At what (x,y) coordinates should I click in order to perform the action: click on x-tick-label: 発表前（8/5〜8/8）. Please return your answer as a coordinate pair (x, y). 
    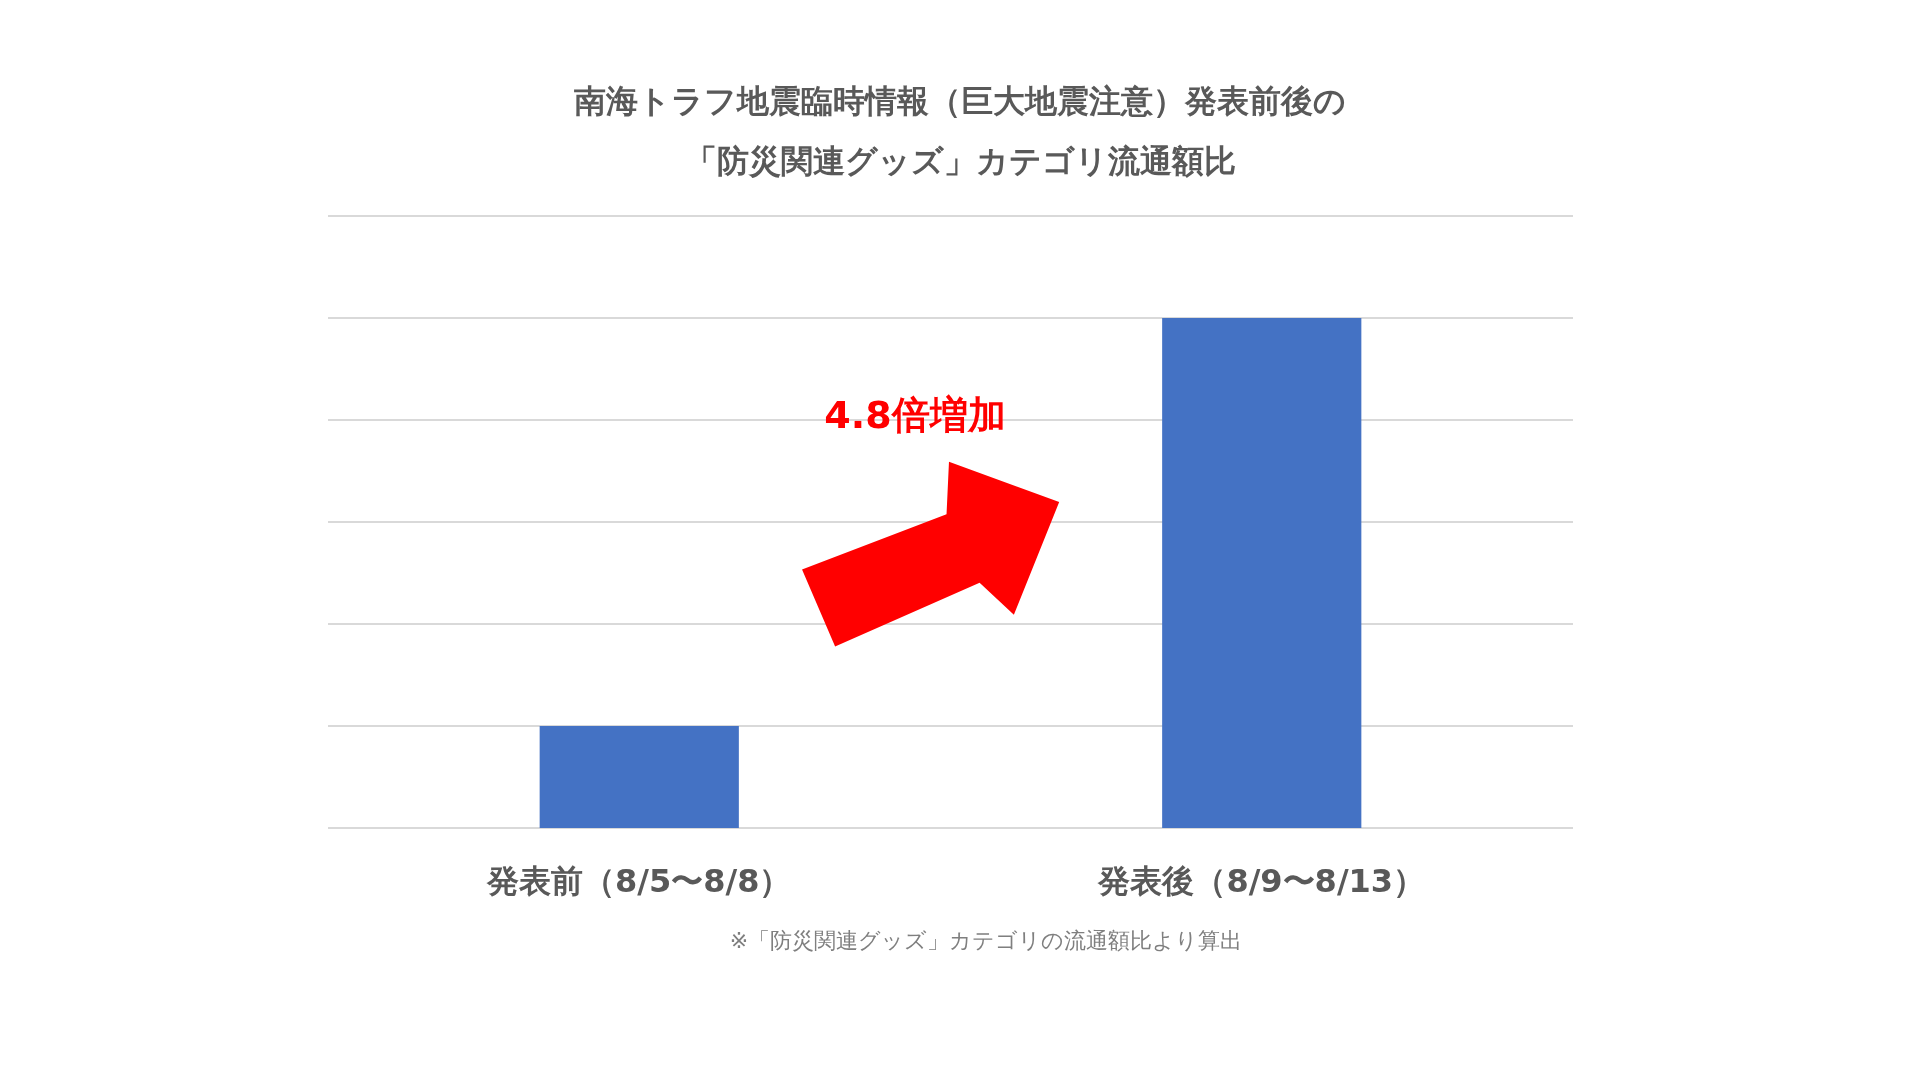
    Looking at the image, I should click on (639, 881).